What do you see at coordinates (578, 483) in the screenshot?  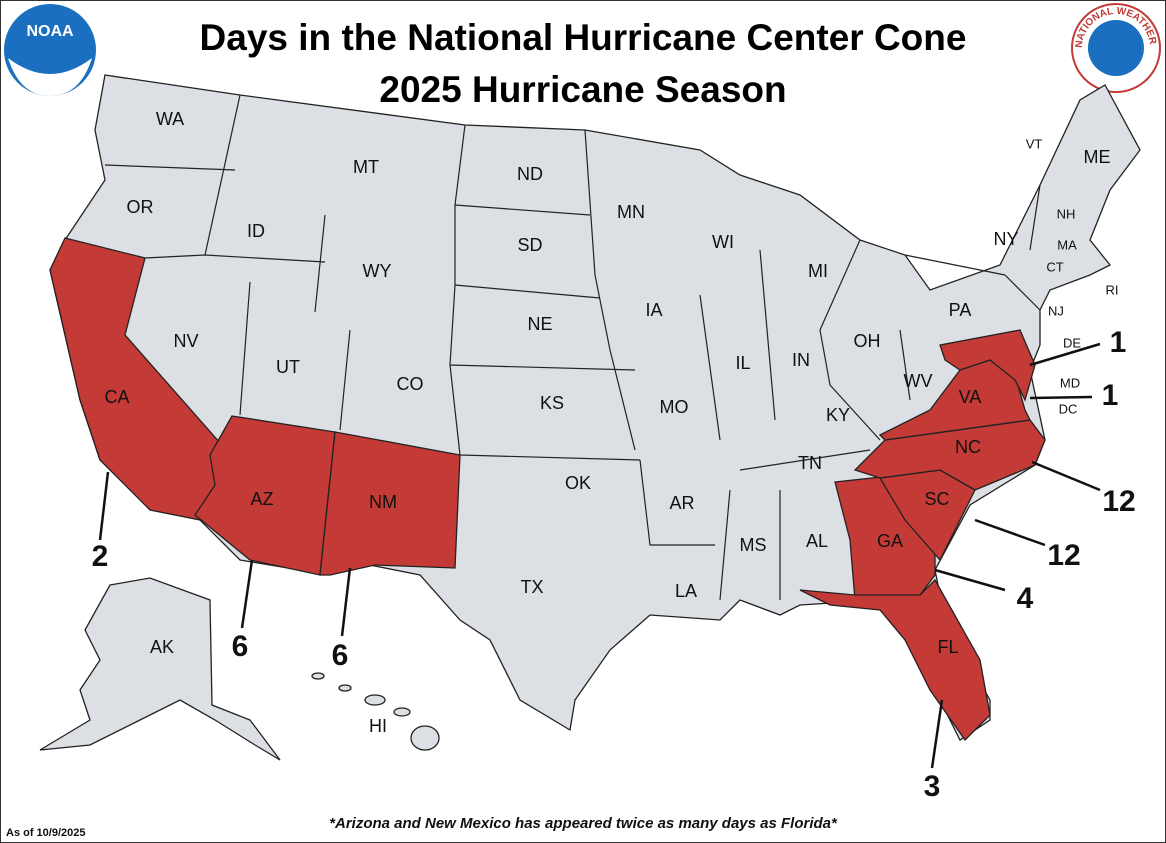 I see `state-label: OK` at bounding box center [578, 483].